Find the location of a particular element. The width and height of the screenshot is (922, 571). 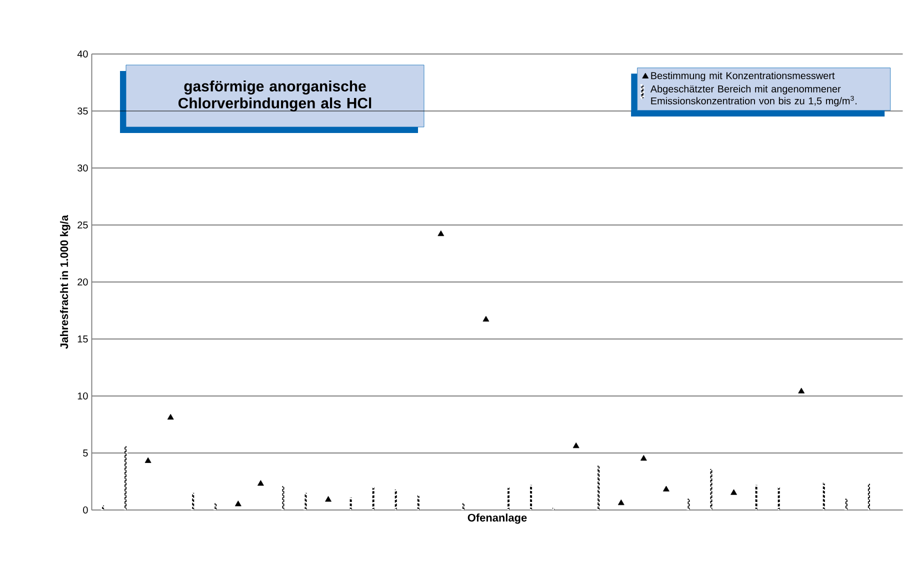

y-tick-label: 35 is located at coordinates (83, 111).